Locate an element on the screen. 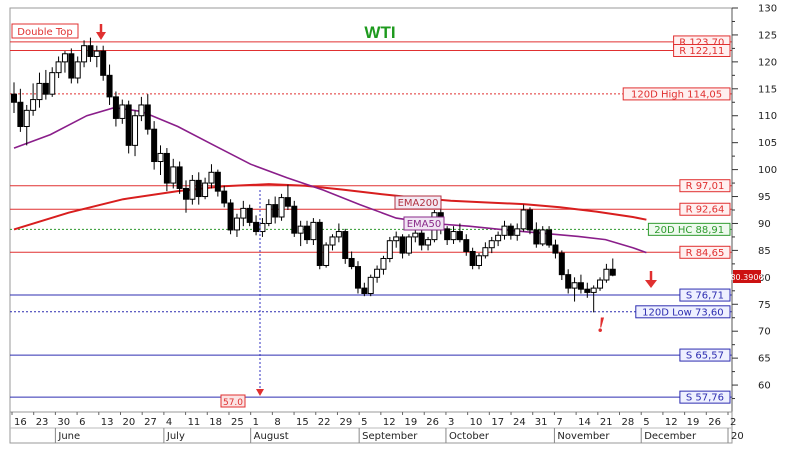 This screenshot has height=457, width=791. x-month-november: November is located at coordinates (583, 436).